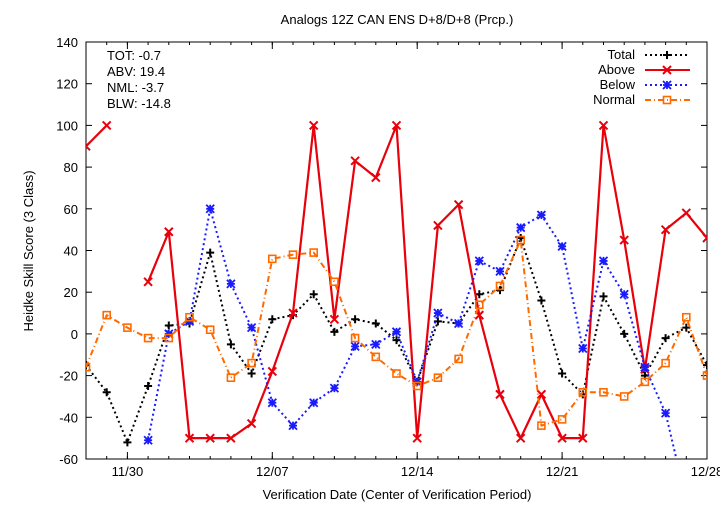 The height and width of the screenshot is (509, 720). What do you see at coordinates (397, 19) in the screenshot?
I see `chart-title: Analogs 12Z CAN ENS D+8/D+8 (Prcp.)` at bounding box center [397, 19].